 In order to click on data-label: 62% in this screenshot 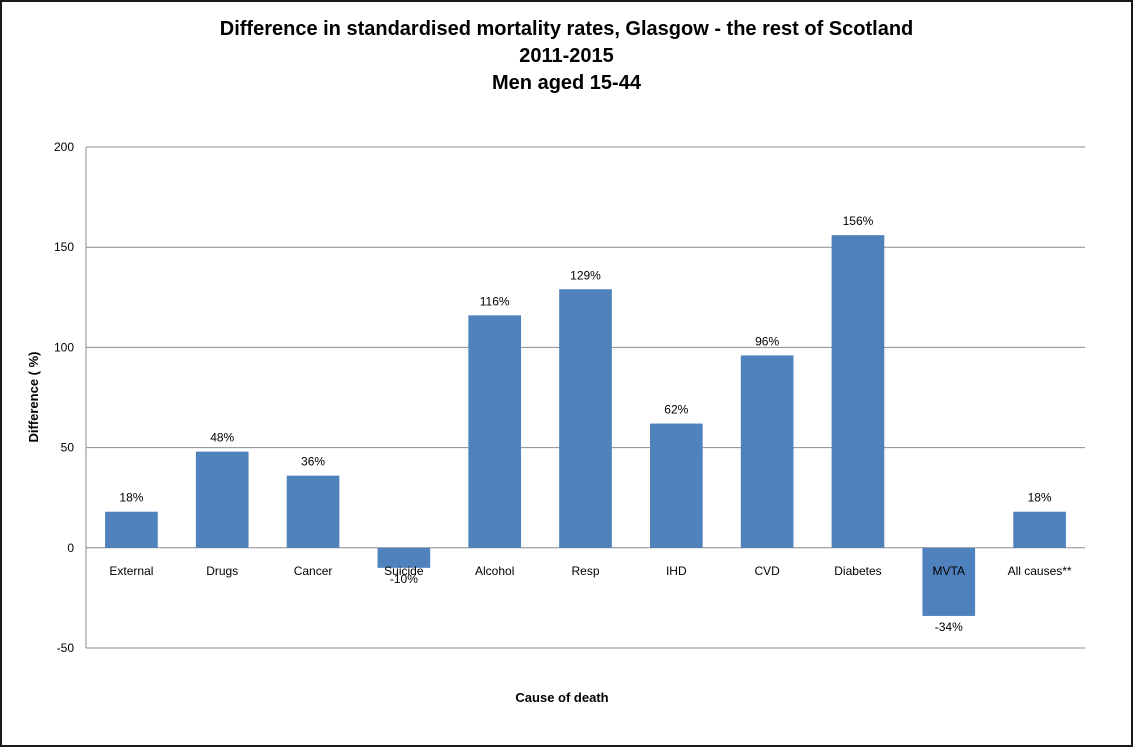, I will do `click(676, 410)`.